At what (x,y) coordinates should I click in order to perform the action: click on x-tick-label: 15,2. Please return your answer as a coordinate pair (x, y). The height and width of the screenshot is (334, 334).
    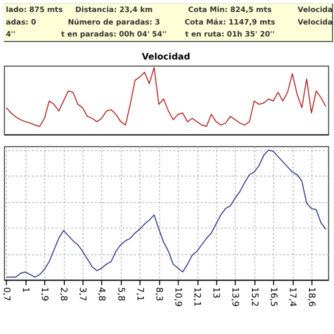
    Looking at the image, I should click on (253, 297).